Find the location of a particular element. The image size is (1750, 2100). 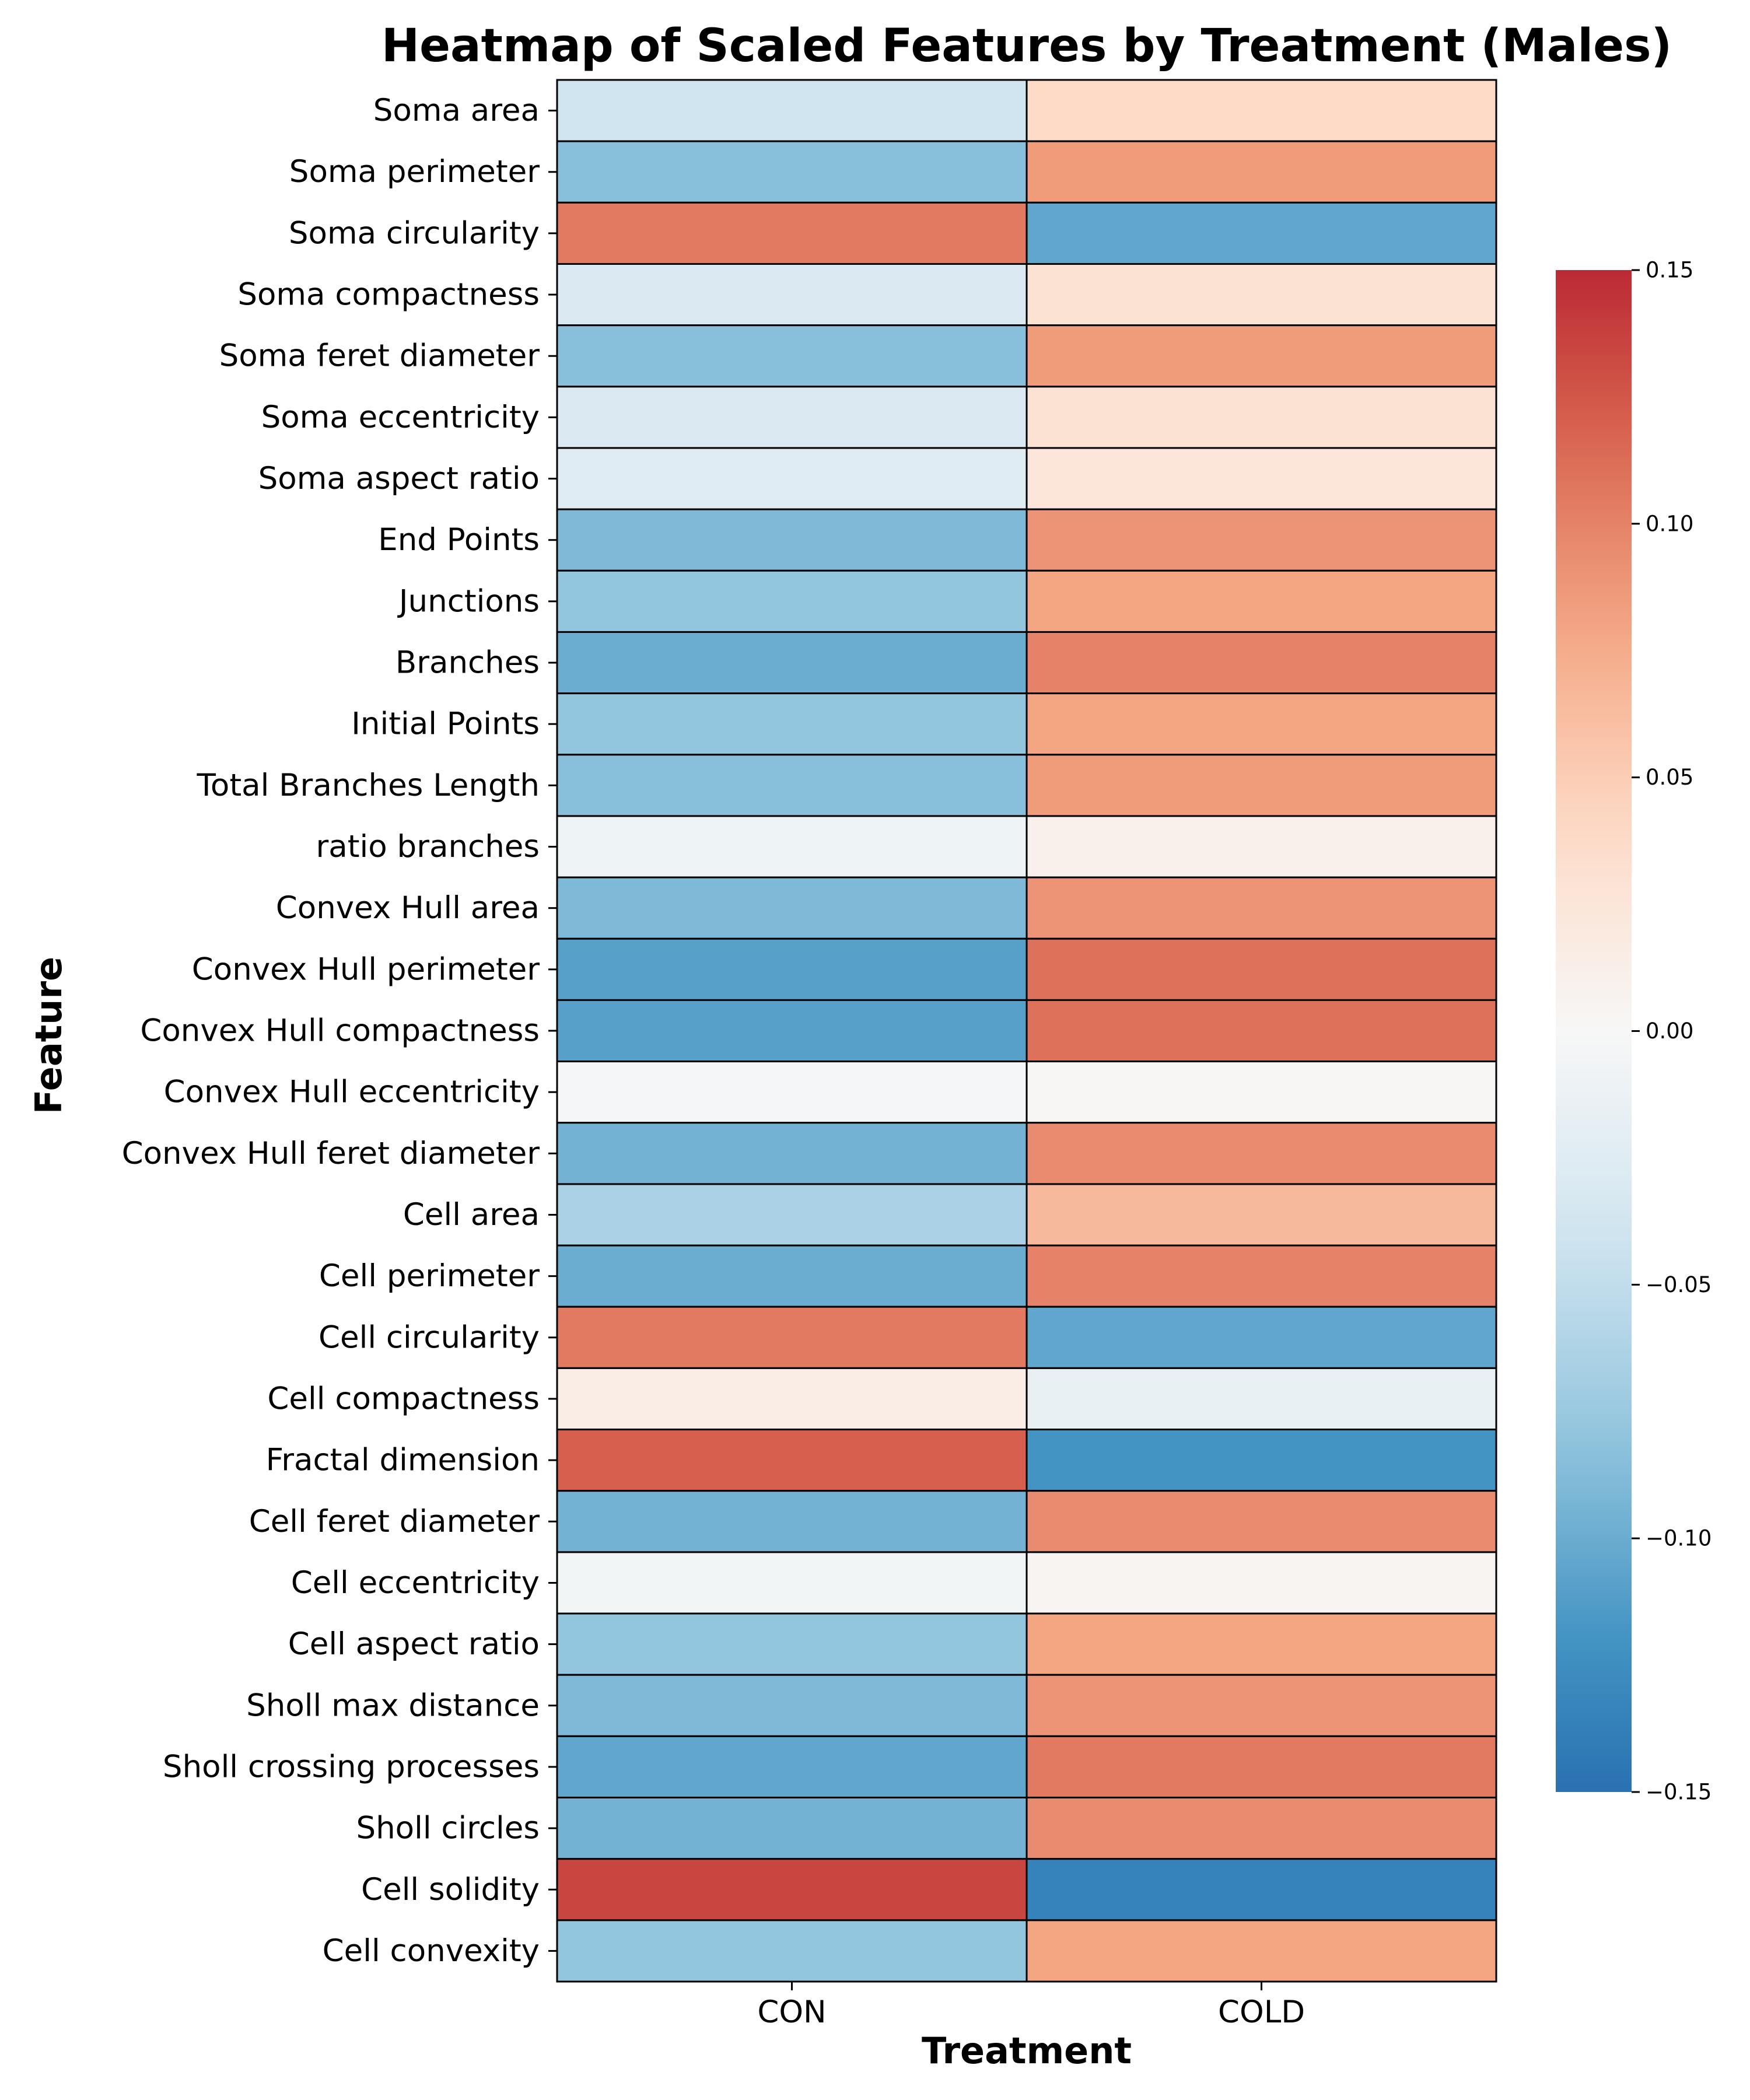

y-tick-label: End Points is located at coordinates (459, 540).